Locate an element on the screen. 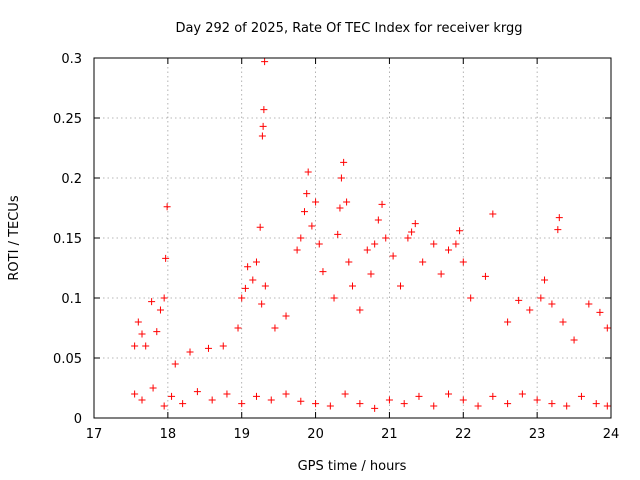  y-tick-label: 0.05 is located at coordinates (67, 359).